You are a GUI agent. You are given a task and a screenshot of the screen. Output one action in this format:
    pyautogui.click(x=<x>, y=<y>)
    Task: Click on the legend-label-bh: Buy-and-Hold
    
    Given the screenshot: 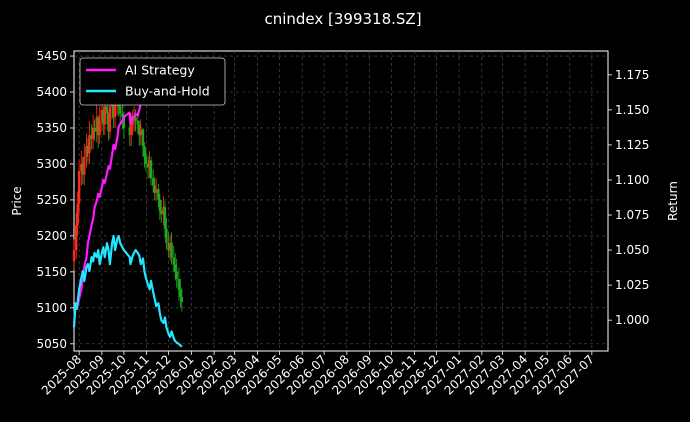 What is the action you would take?
    pyautogui.click(x=167, y=91)
    